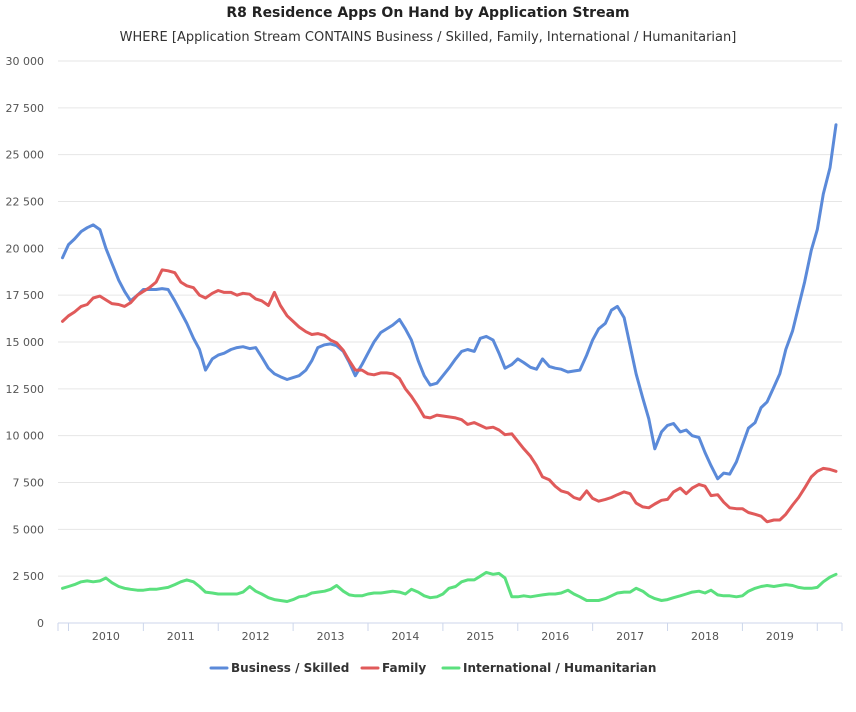  Describe the element at coordinates (705, 636) in the screenshot. I see `x-tick-label: 2018` at that location.